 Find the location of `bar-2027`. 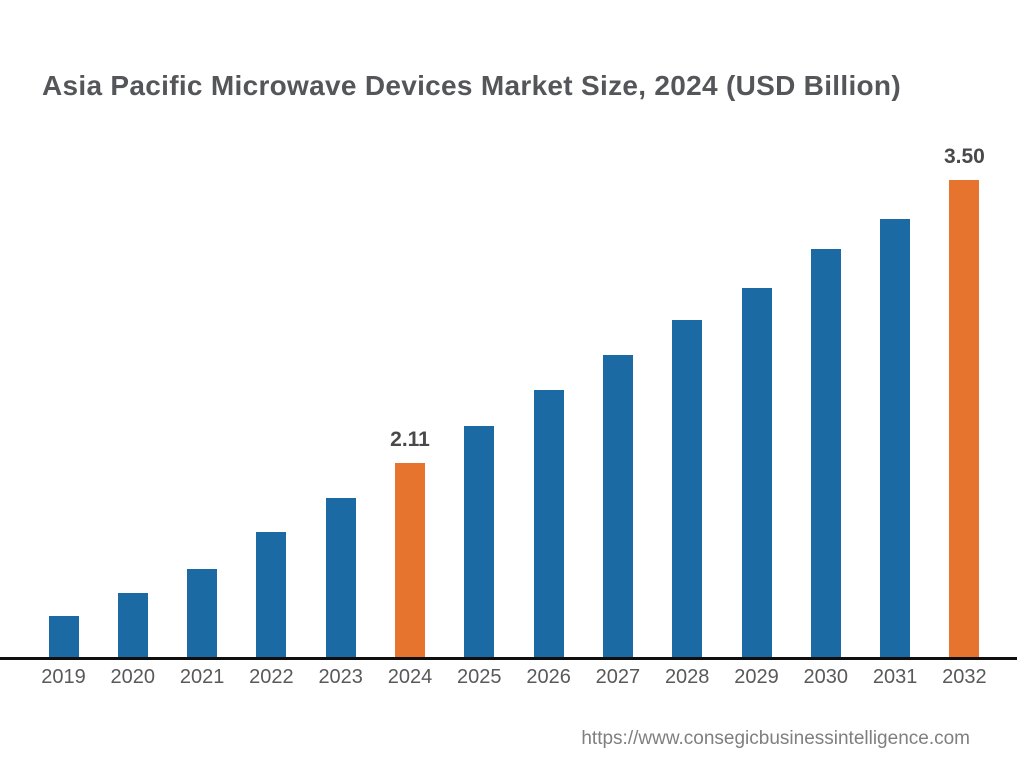

bar-2027 is located at coordinates (617, 506).